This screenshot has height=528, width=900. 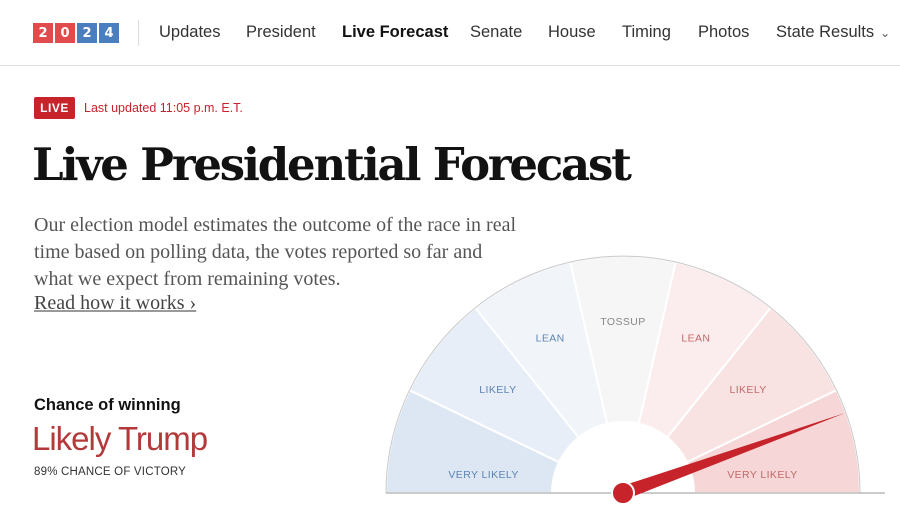 I want to click on gauge-needle, so click(x=733, y=456).